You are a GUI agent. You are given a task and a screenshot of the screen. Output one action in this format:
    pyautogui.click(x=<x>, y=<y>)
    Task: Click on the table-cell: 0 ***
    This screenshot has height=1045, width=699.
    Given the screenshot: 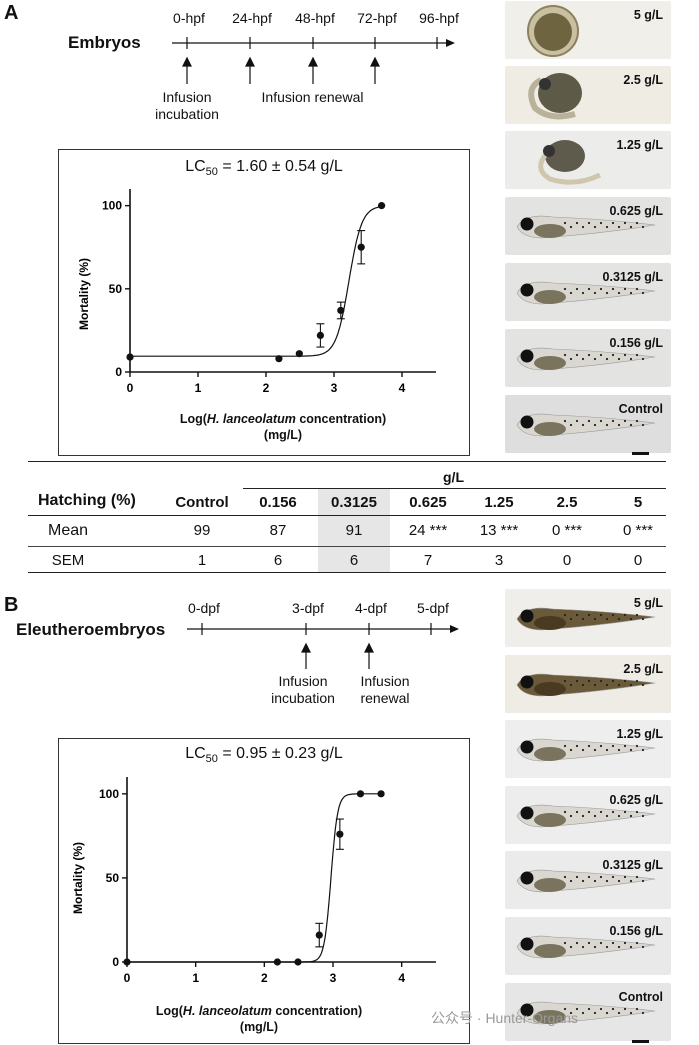 What is the action you would take?
    pyautogui.click(x=567, y=530)
    